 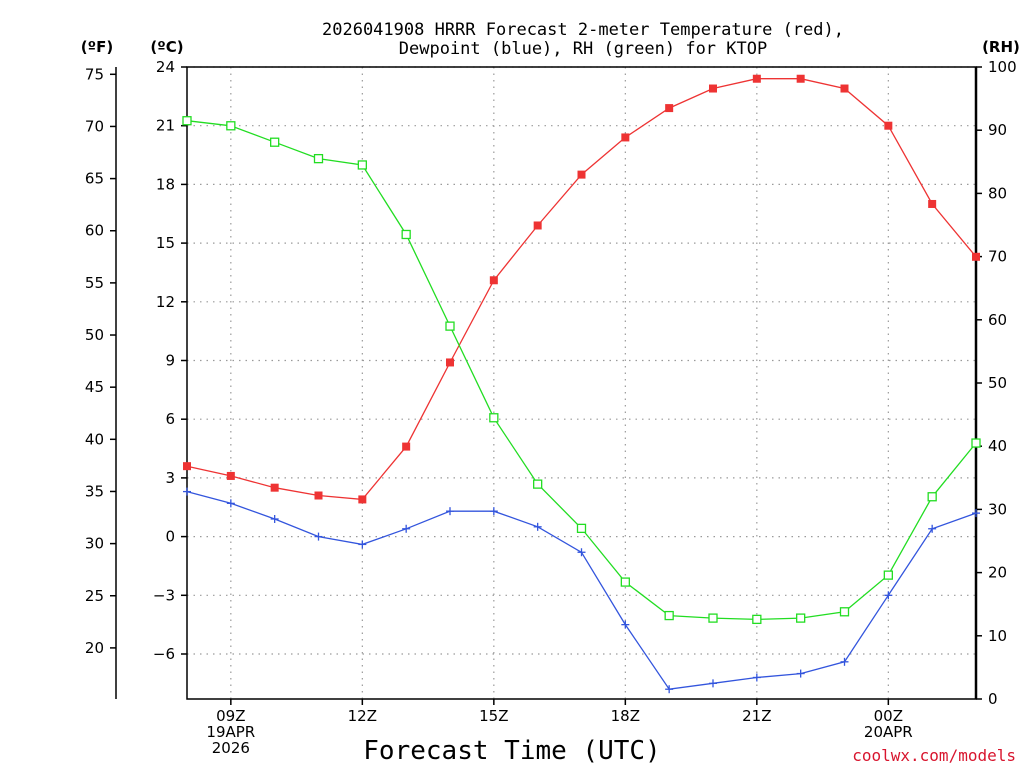 I want to click on fahrenheit-tick-label: 20, so click(x=94, y=648).